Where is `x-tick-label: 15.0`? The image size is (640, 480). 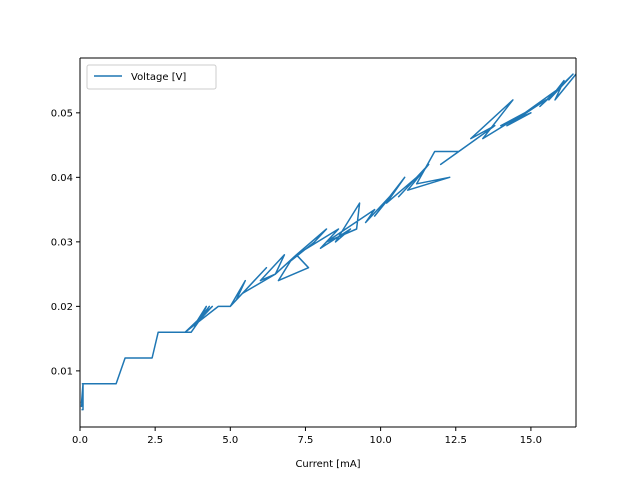 x-tick-label: 15.0 is located at coordinates (531, 440).